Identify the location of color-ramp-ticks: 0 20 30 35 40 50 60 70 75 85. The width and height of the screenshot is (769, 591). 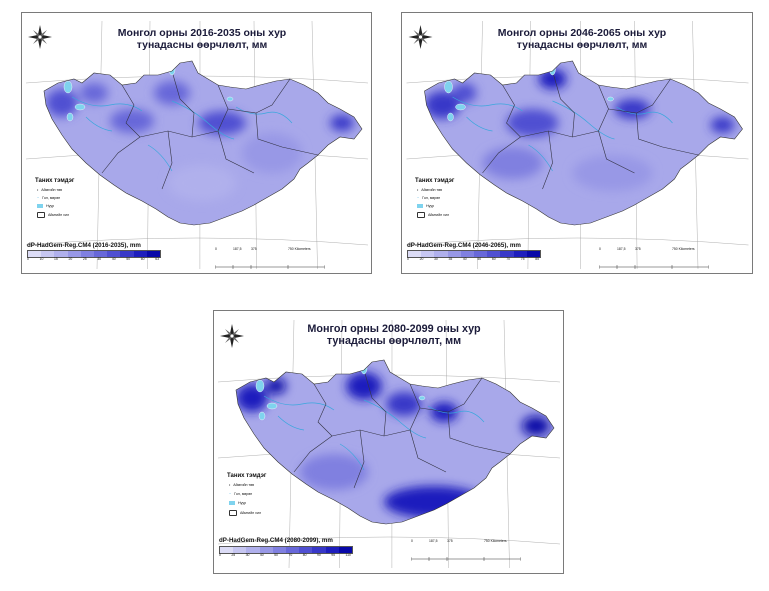
(473, 259).